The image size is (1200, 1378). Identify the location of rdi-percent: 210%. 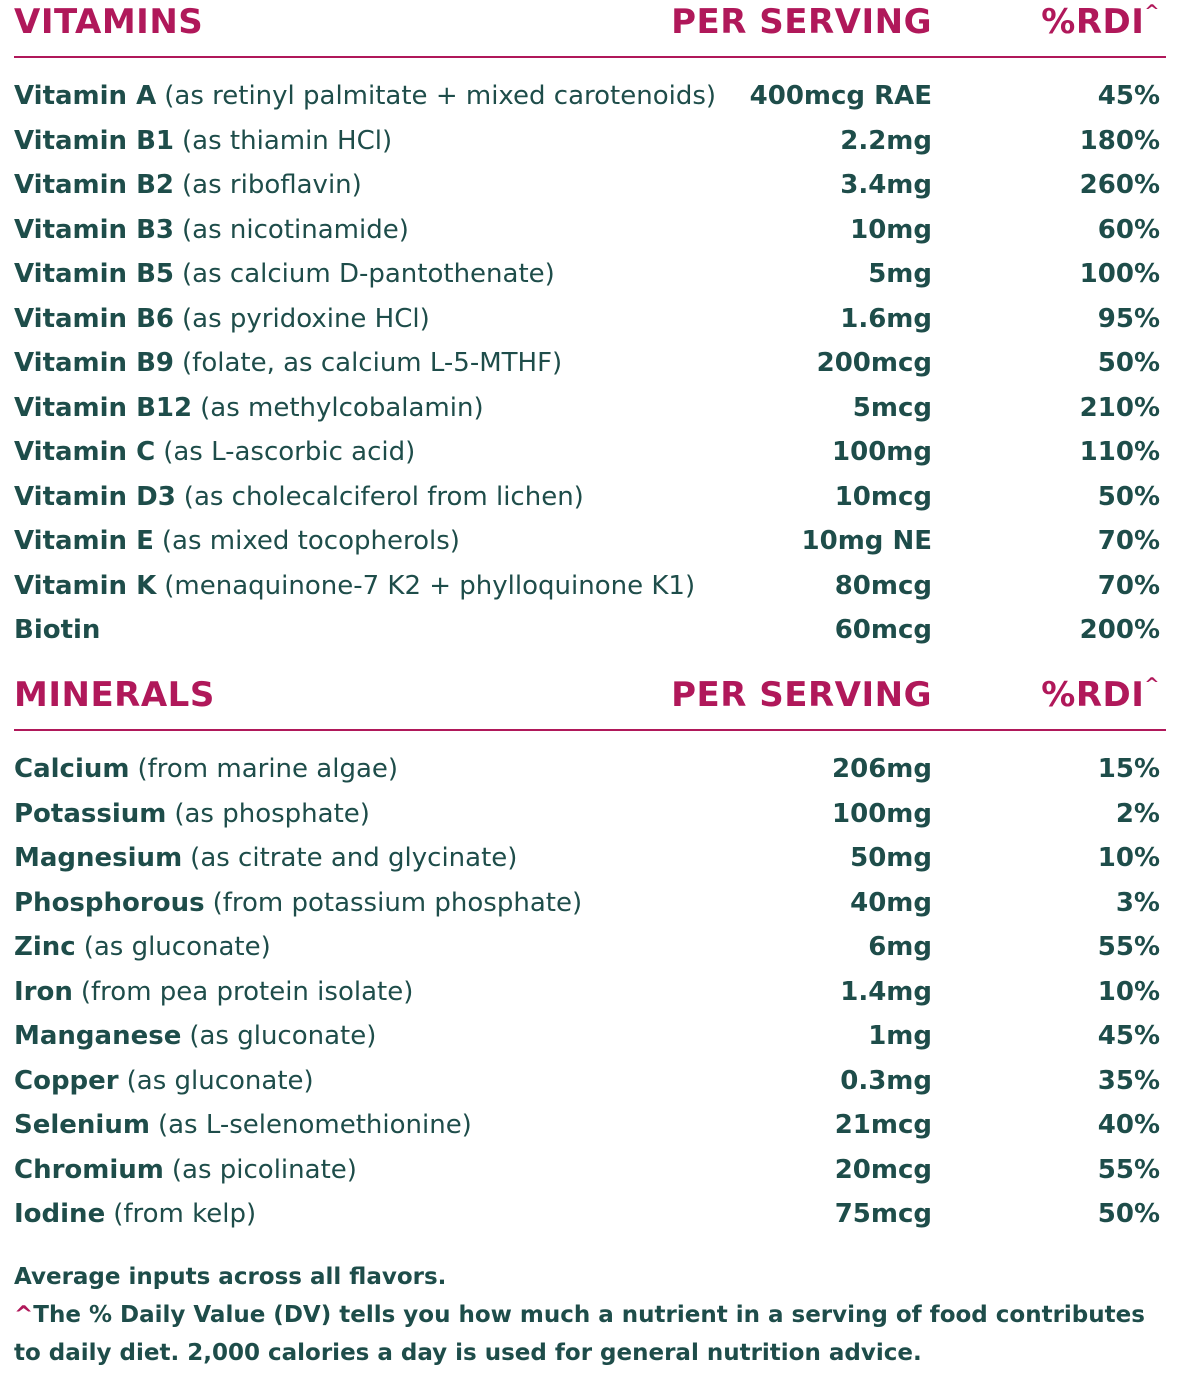
(1119, 407).